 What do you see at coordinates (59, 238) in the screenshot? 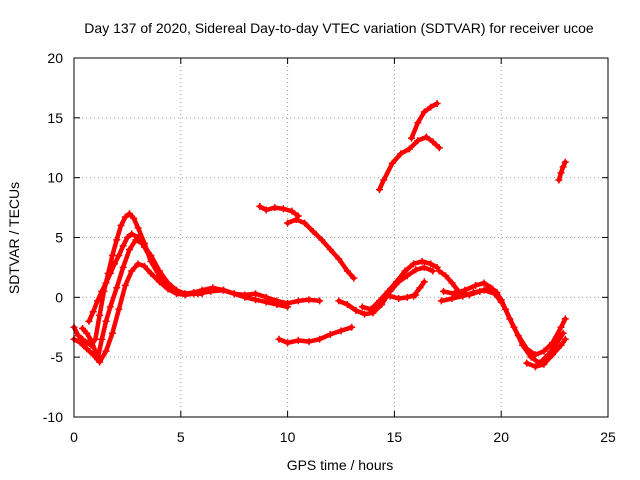
I see `y-tick-label: 5` at bounding box center [59, 238].